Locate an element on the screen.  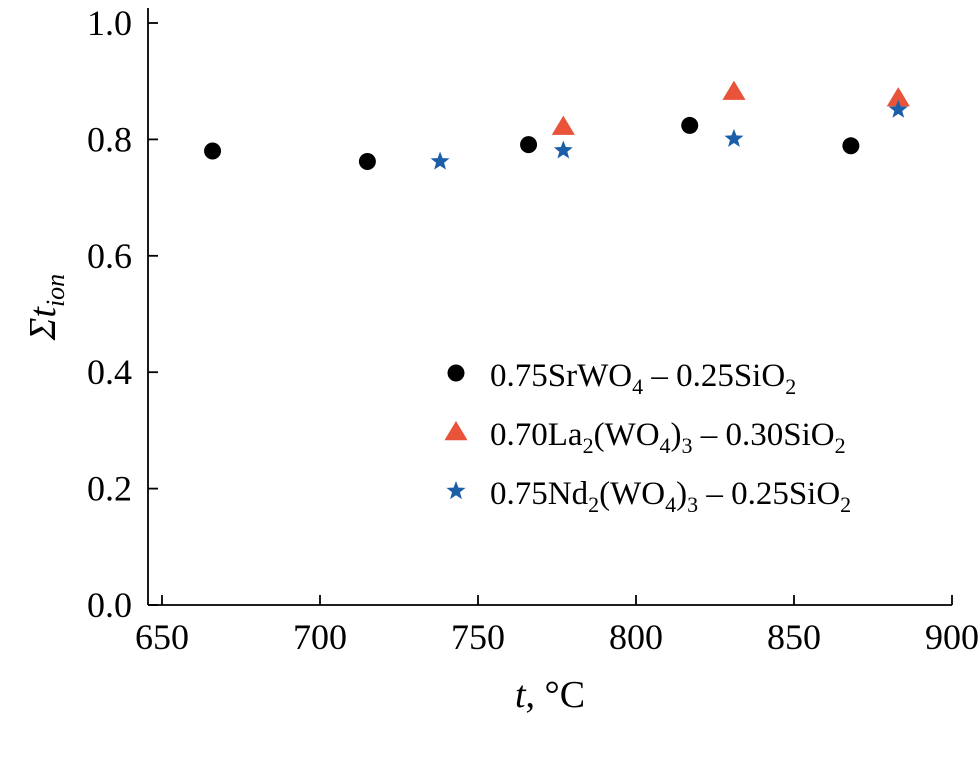
y-tick-label: 0.6 is located at coordinates (109, 256).